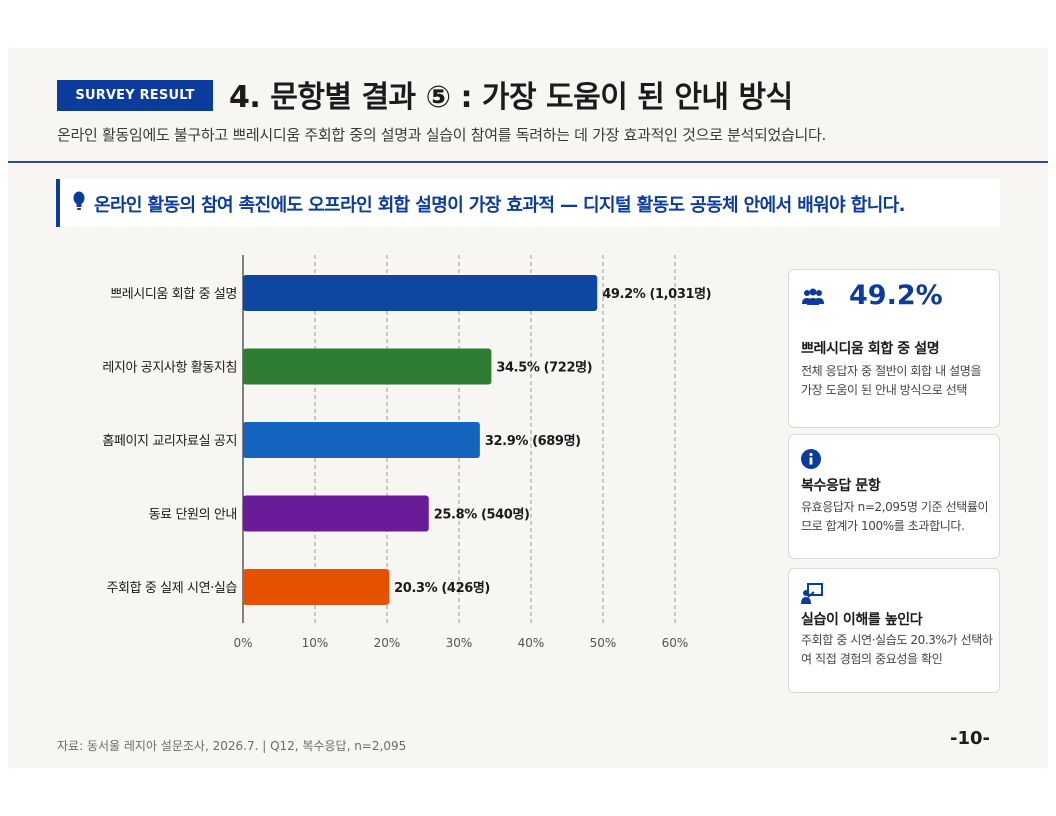 Image resolution: width=1056 pixels, height=816 pixels. What do you see at coordinates (970, 738) in the screenshot?
I see `page-number: -10-` at bounding box center [970, 738].